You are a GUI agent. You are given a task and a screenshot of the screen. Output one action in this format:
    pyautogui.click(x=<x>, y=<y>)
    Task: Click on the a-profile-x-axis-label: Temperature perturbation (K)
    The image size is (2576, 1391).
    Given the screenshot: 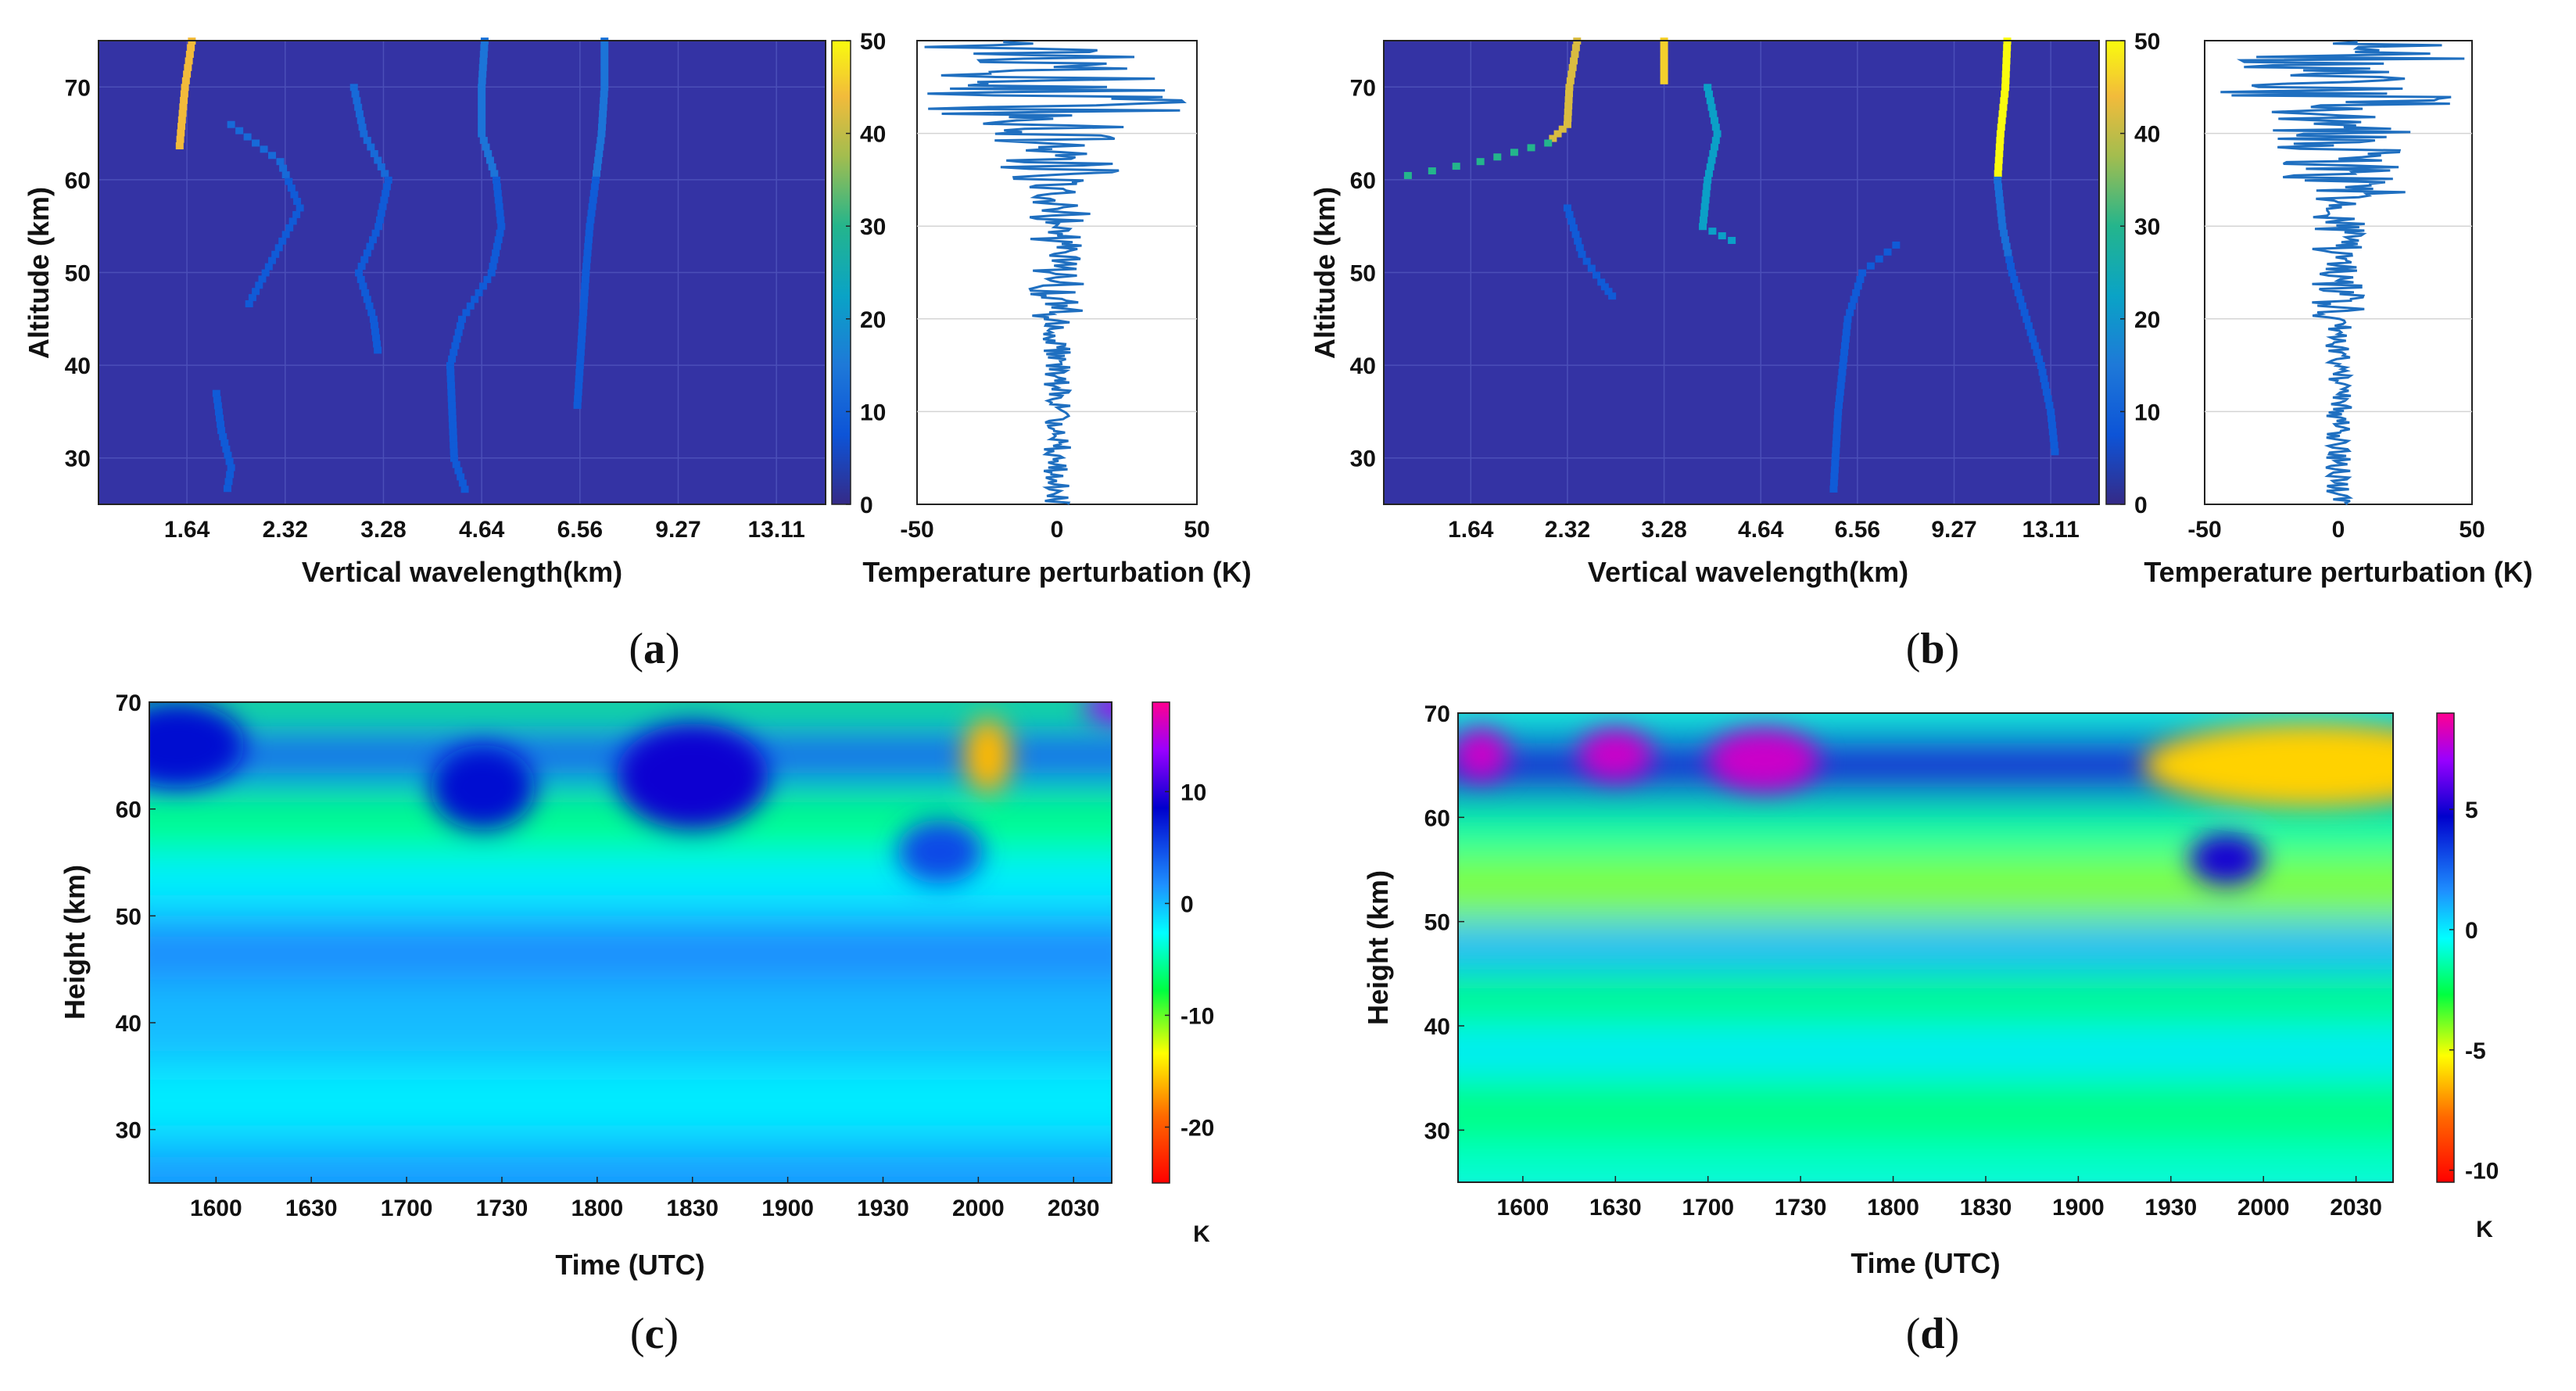 What is the action you would take?
    pyautogui.click(x=1056, y=572)
    